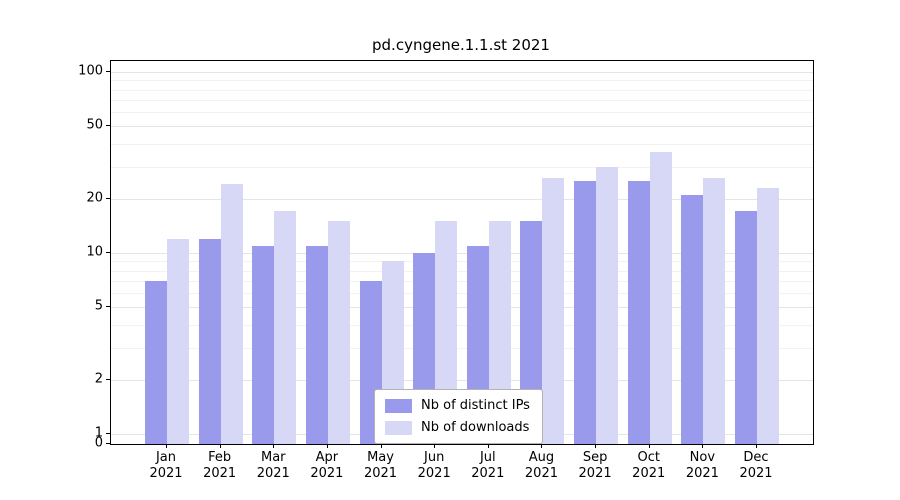 This screenshot has height=500, width=900. Describe the element at coordinates (94, 125) in the screenshot. I see `y-tick-label: 50` at that location.